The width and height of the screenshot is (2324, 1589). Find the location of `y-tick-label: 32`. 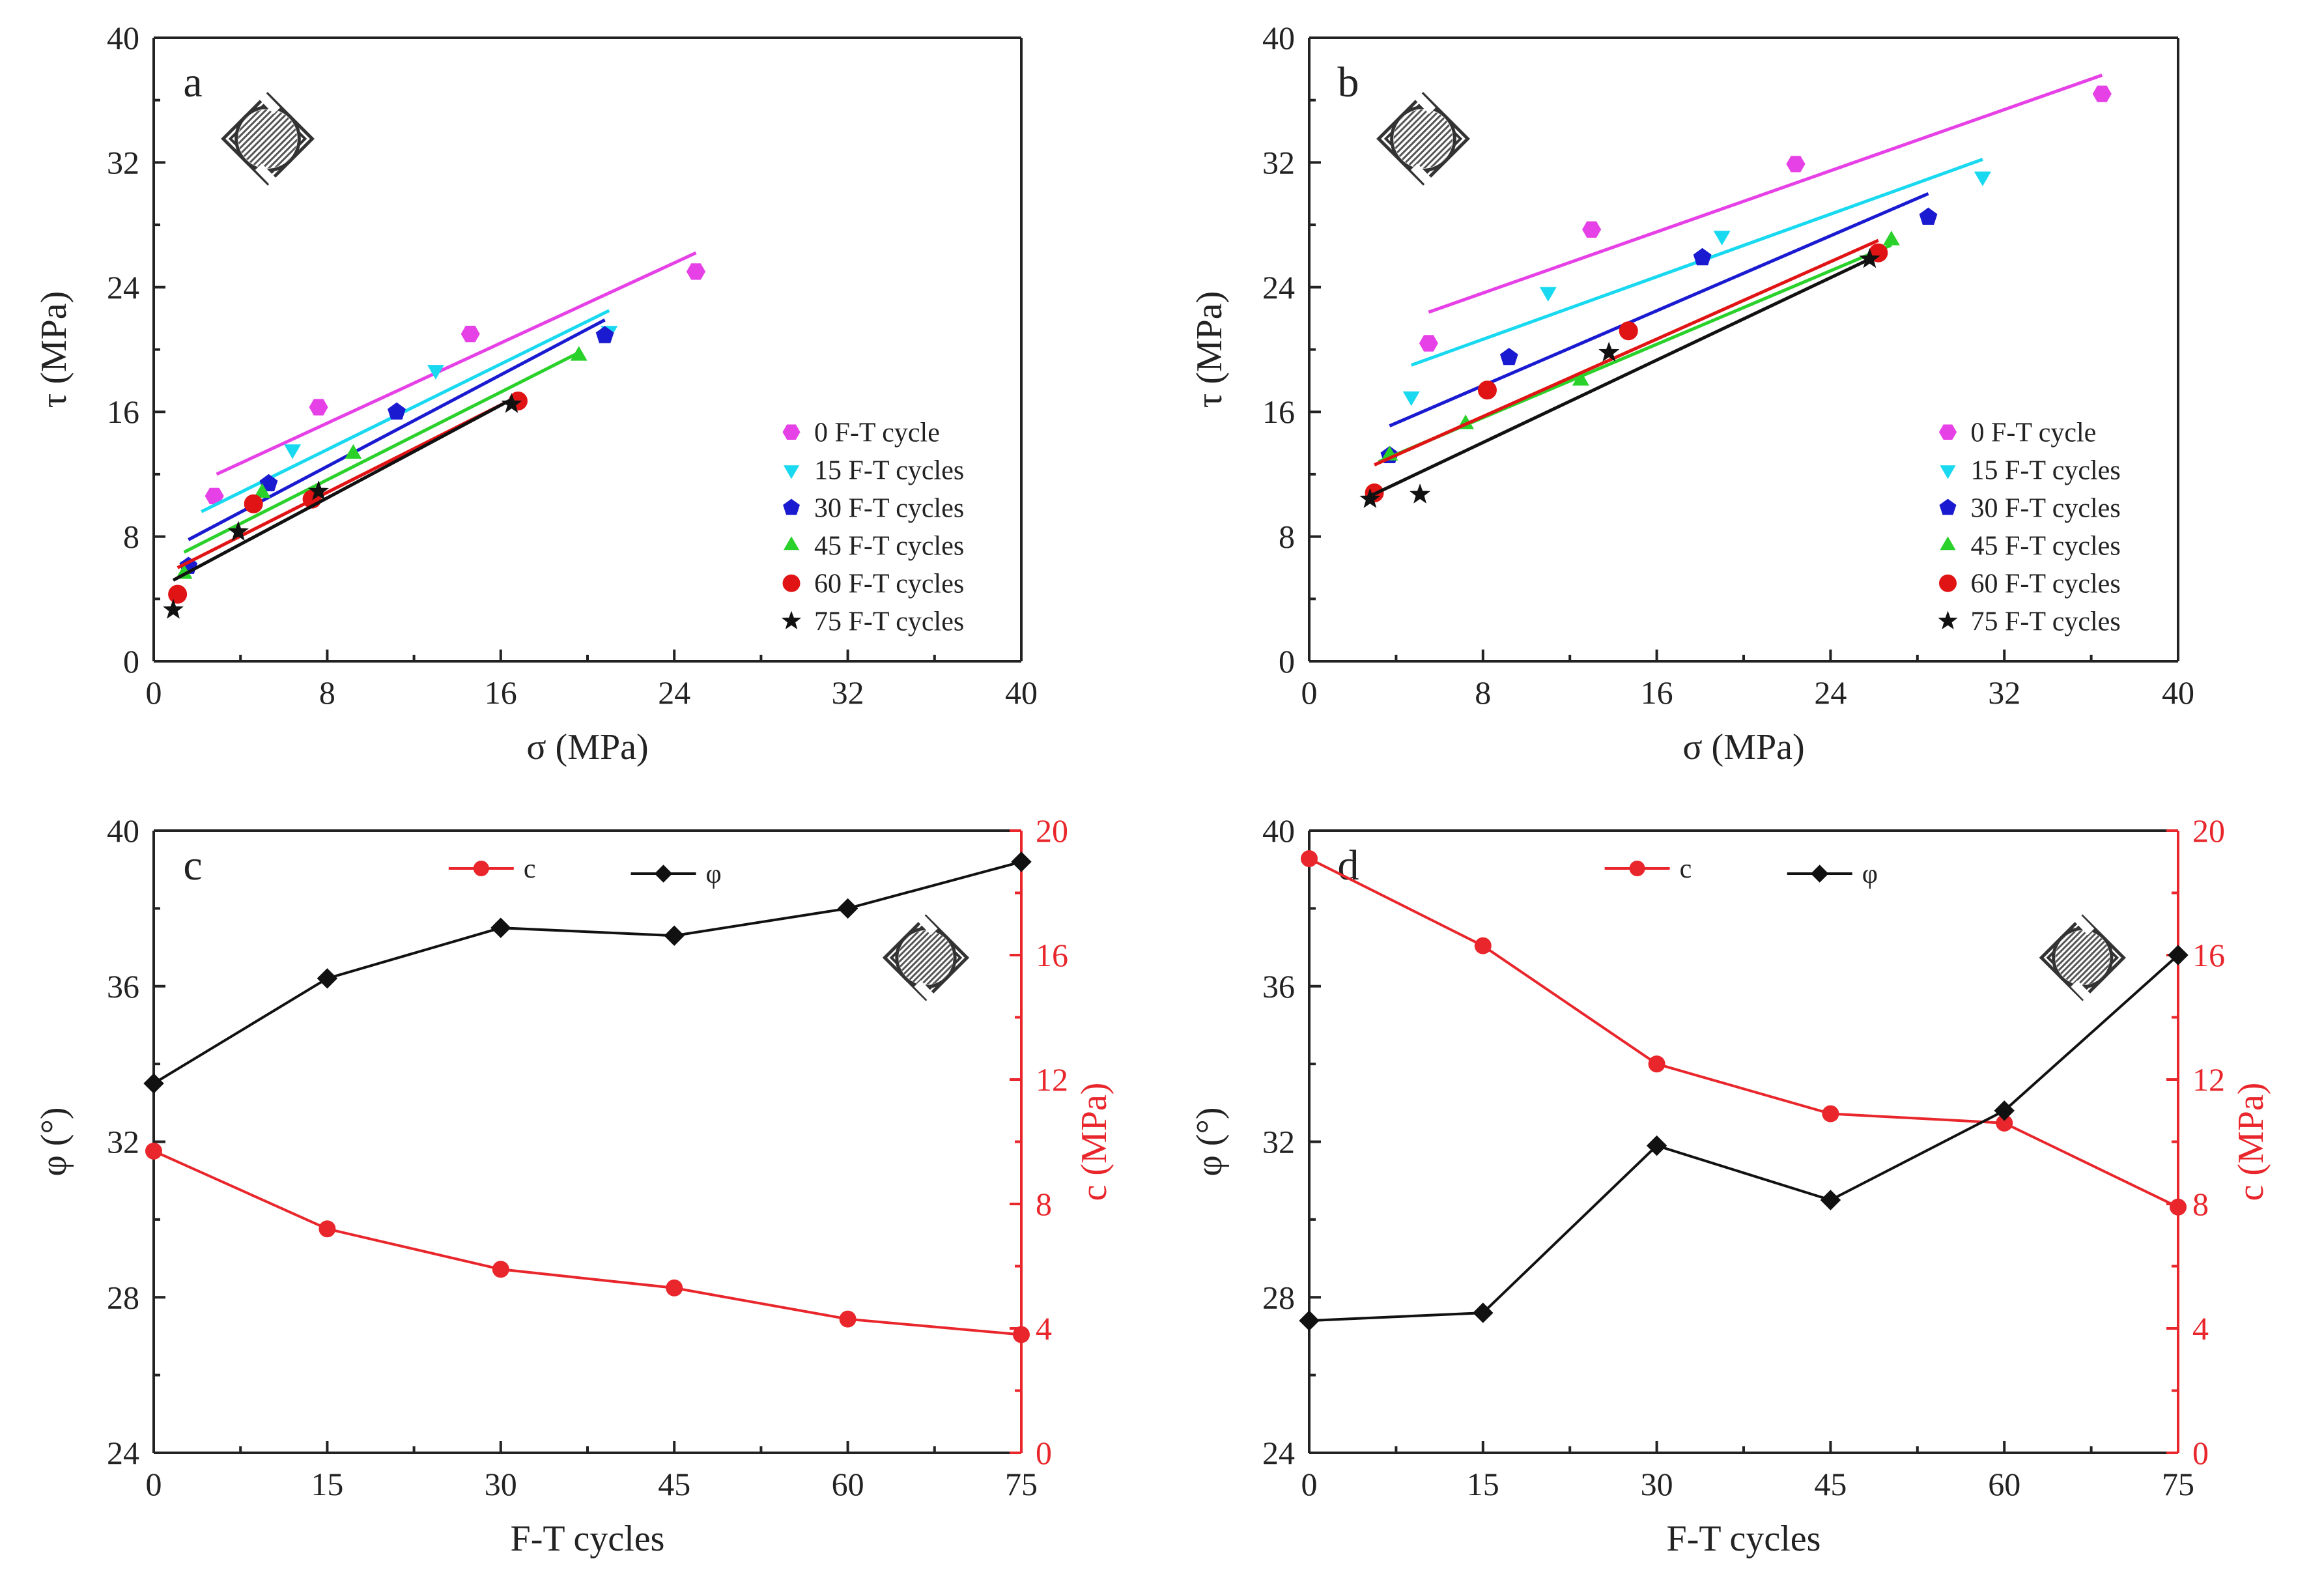

y-tick-label: 32 is located at coordinates (123, 1142).